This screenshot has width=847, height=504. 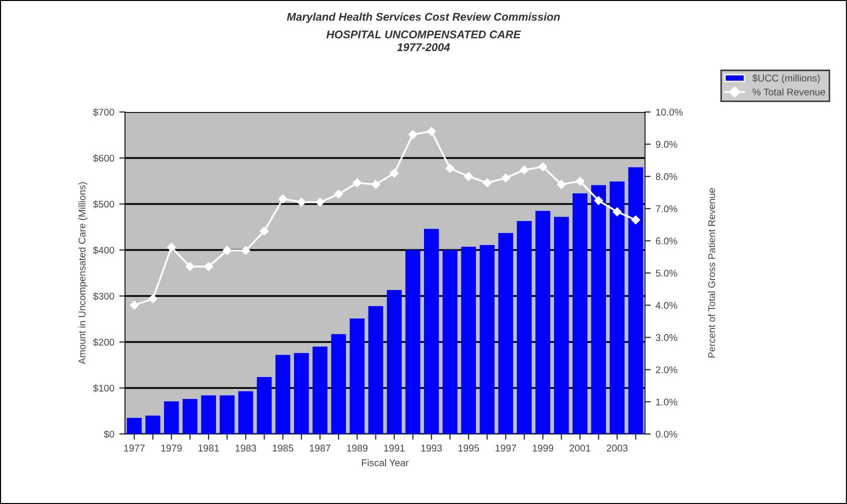 What do you see at coordinates (320, 448) in the screenshot?
I see `x-tick-label: 1987` at bounding box center [320, 448].